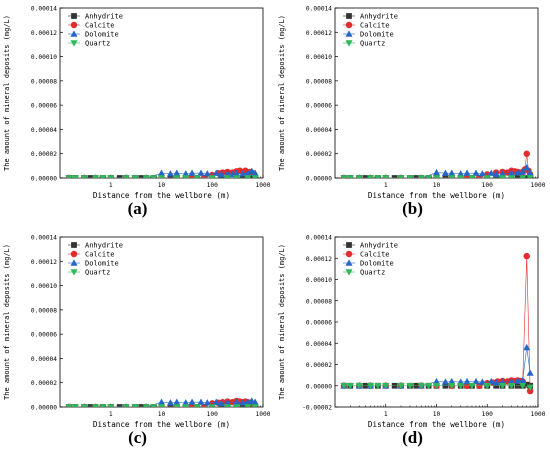 The image size is (550, 458). I want to click on y-tick-label: 0.00010, so click(44, 286).